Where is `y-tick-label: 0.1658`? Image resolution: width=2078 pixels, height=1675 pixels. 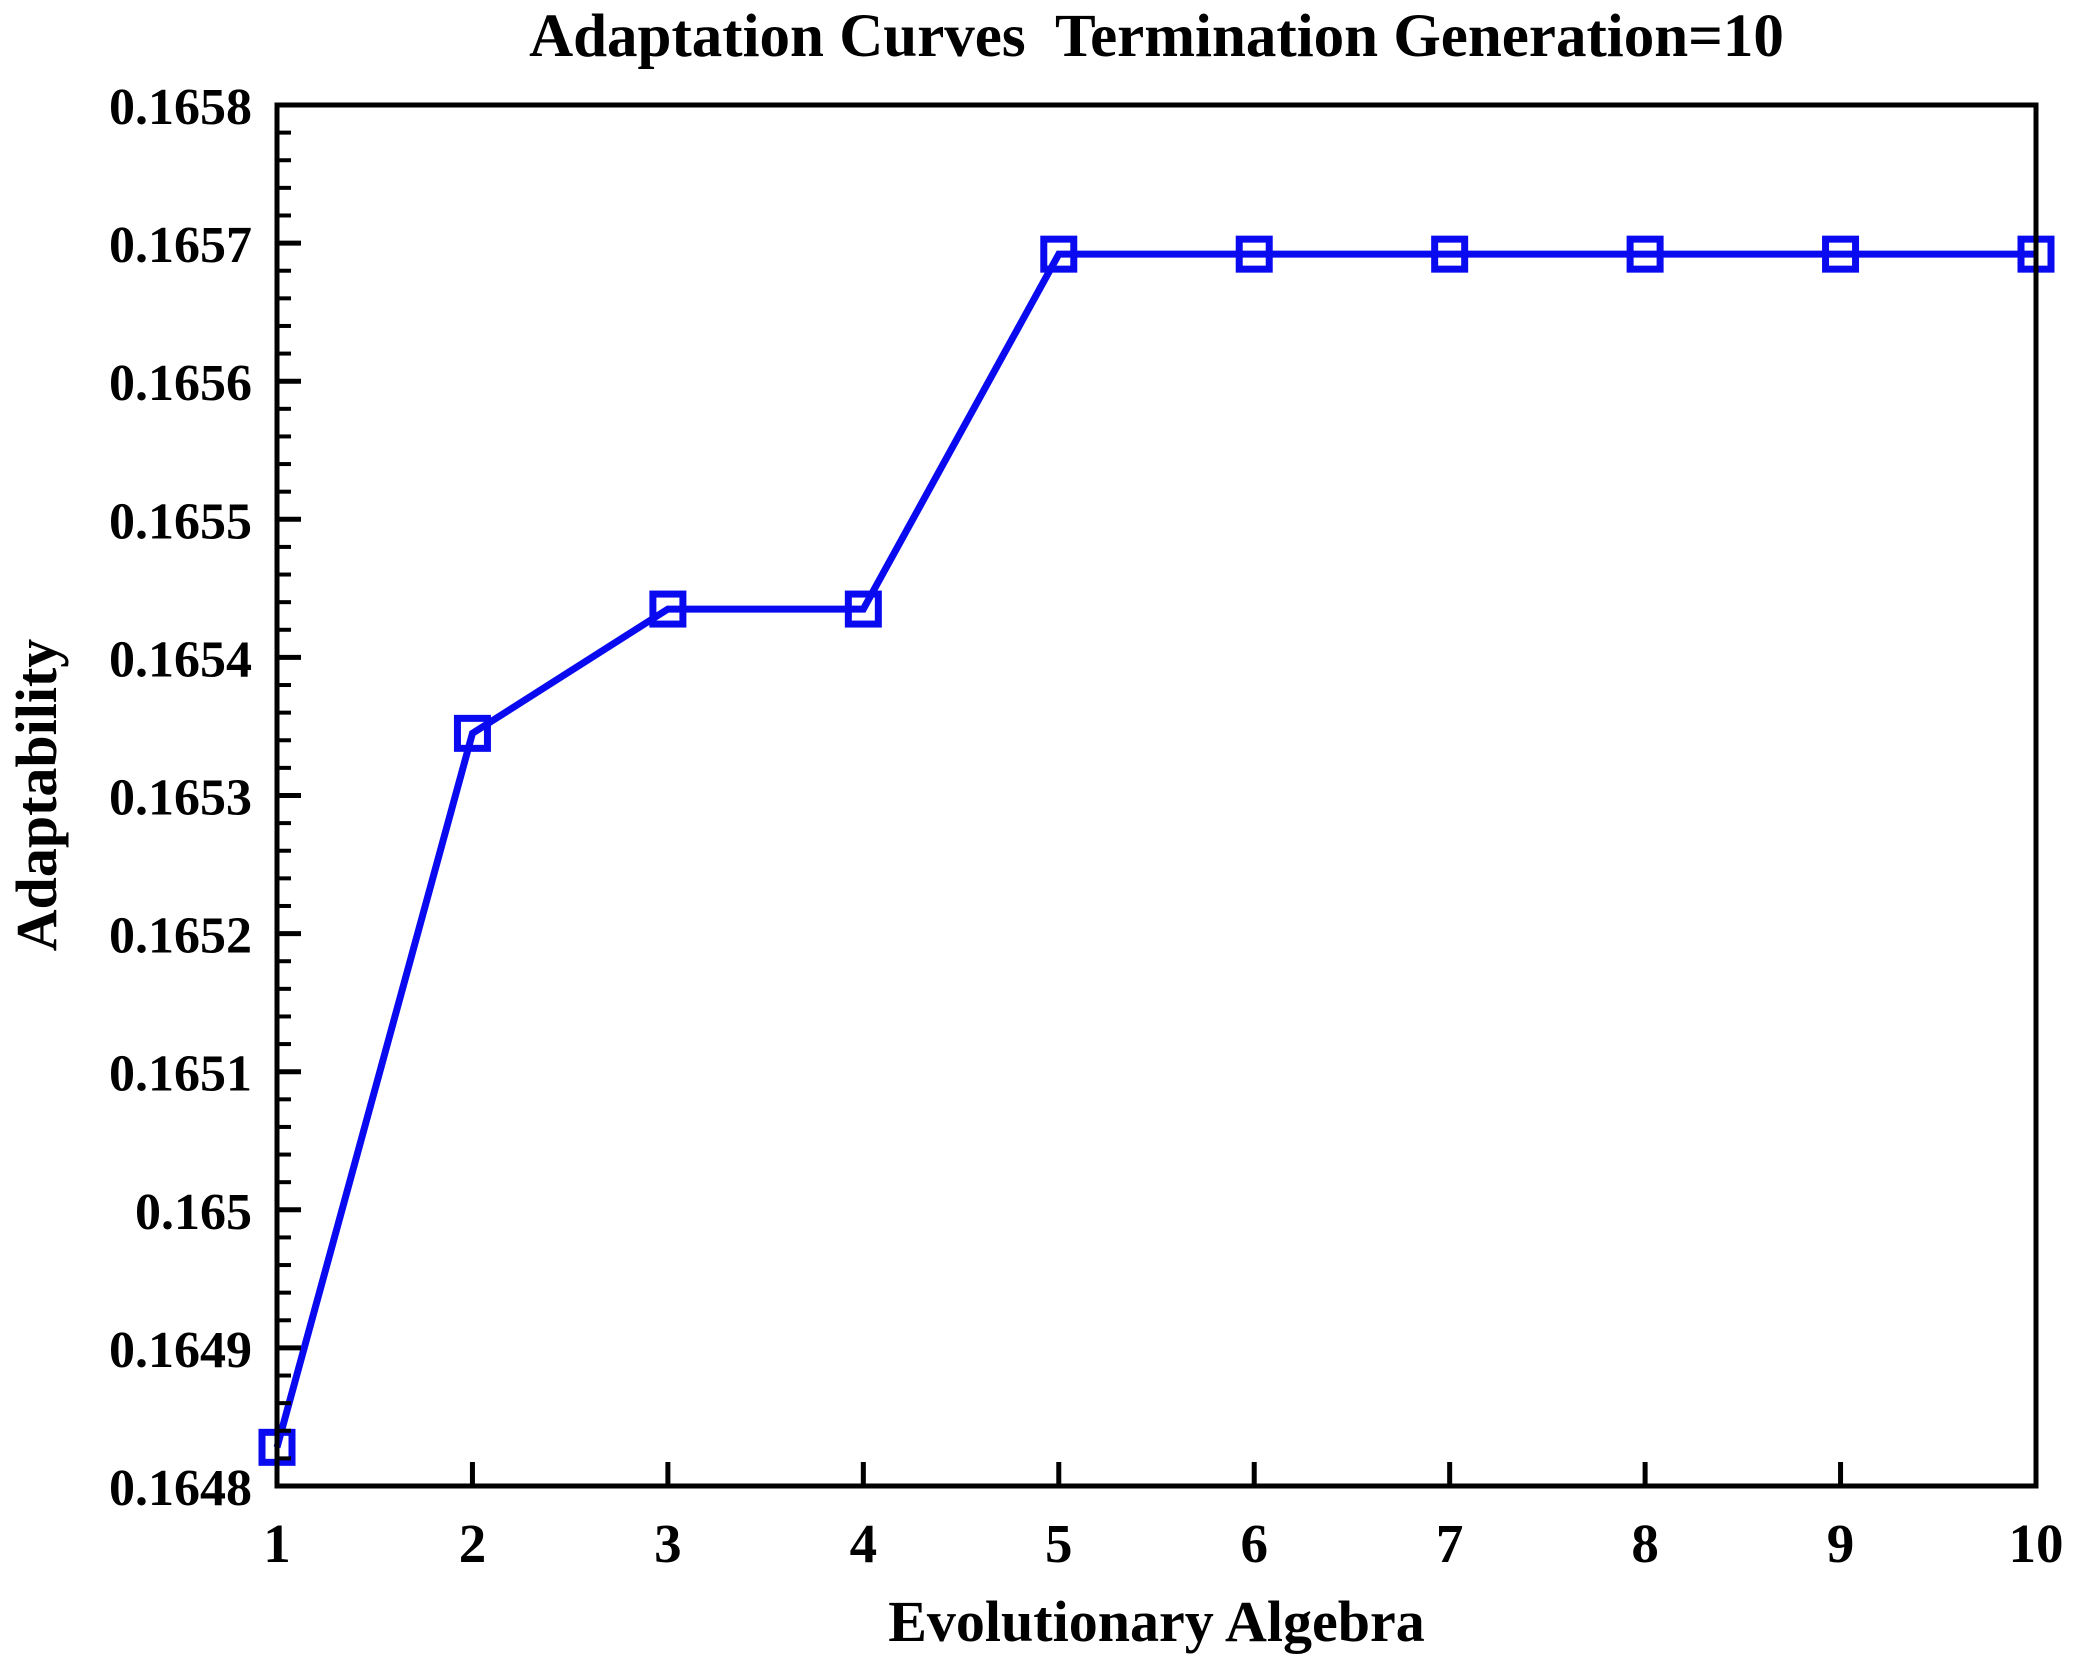 y-tick-label: 0.1658 is located at coordinates (180, 107).